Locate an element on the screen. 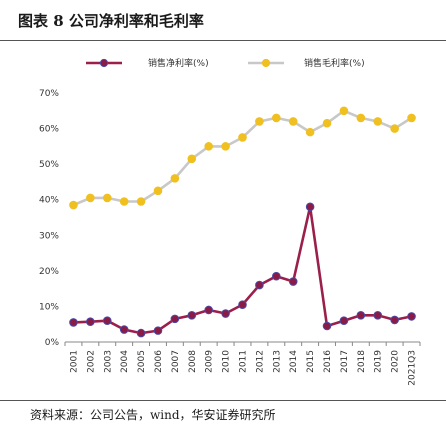 The width and height of the screenshot is (446, 430). x-tick-label: 2018 is located at coordinates (362, 361).